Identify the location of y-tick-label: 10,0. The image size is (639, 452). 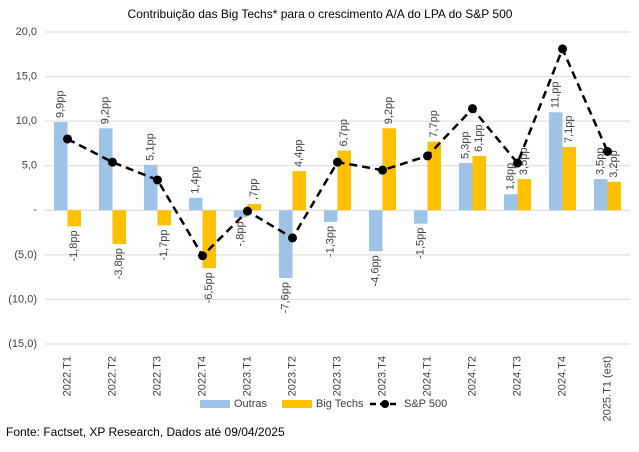
(26, 121).